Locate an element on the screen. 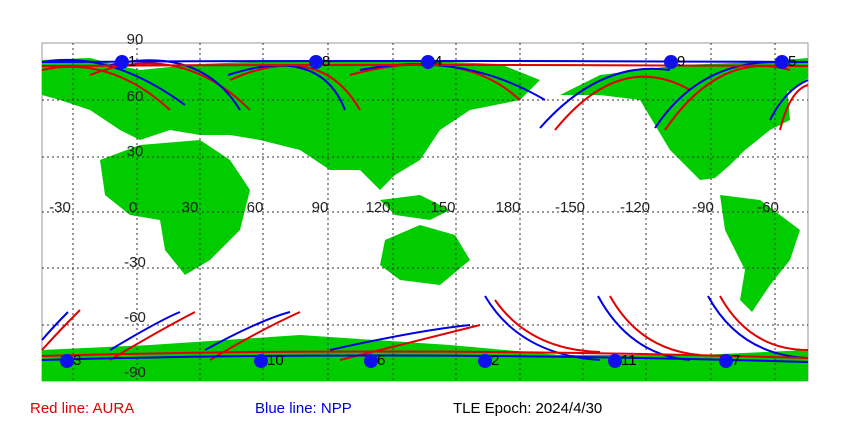 This screenshot has height=425, width=850. satellite-label: 3 is located at coordinates (77, 360).